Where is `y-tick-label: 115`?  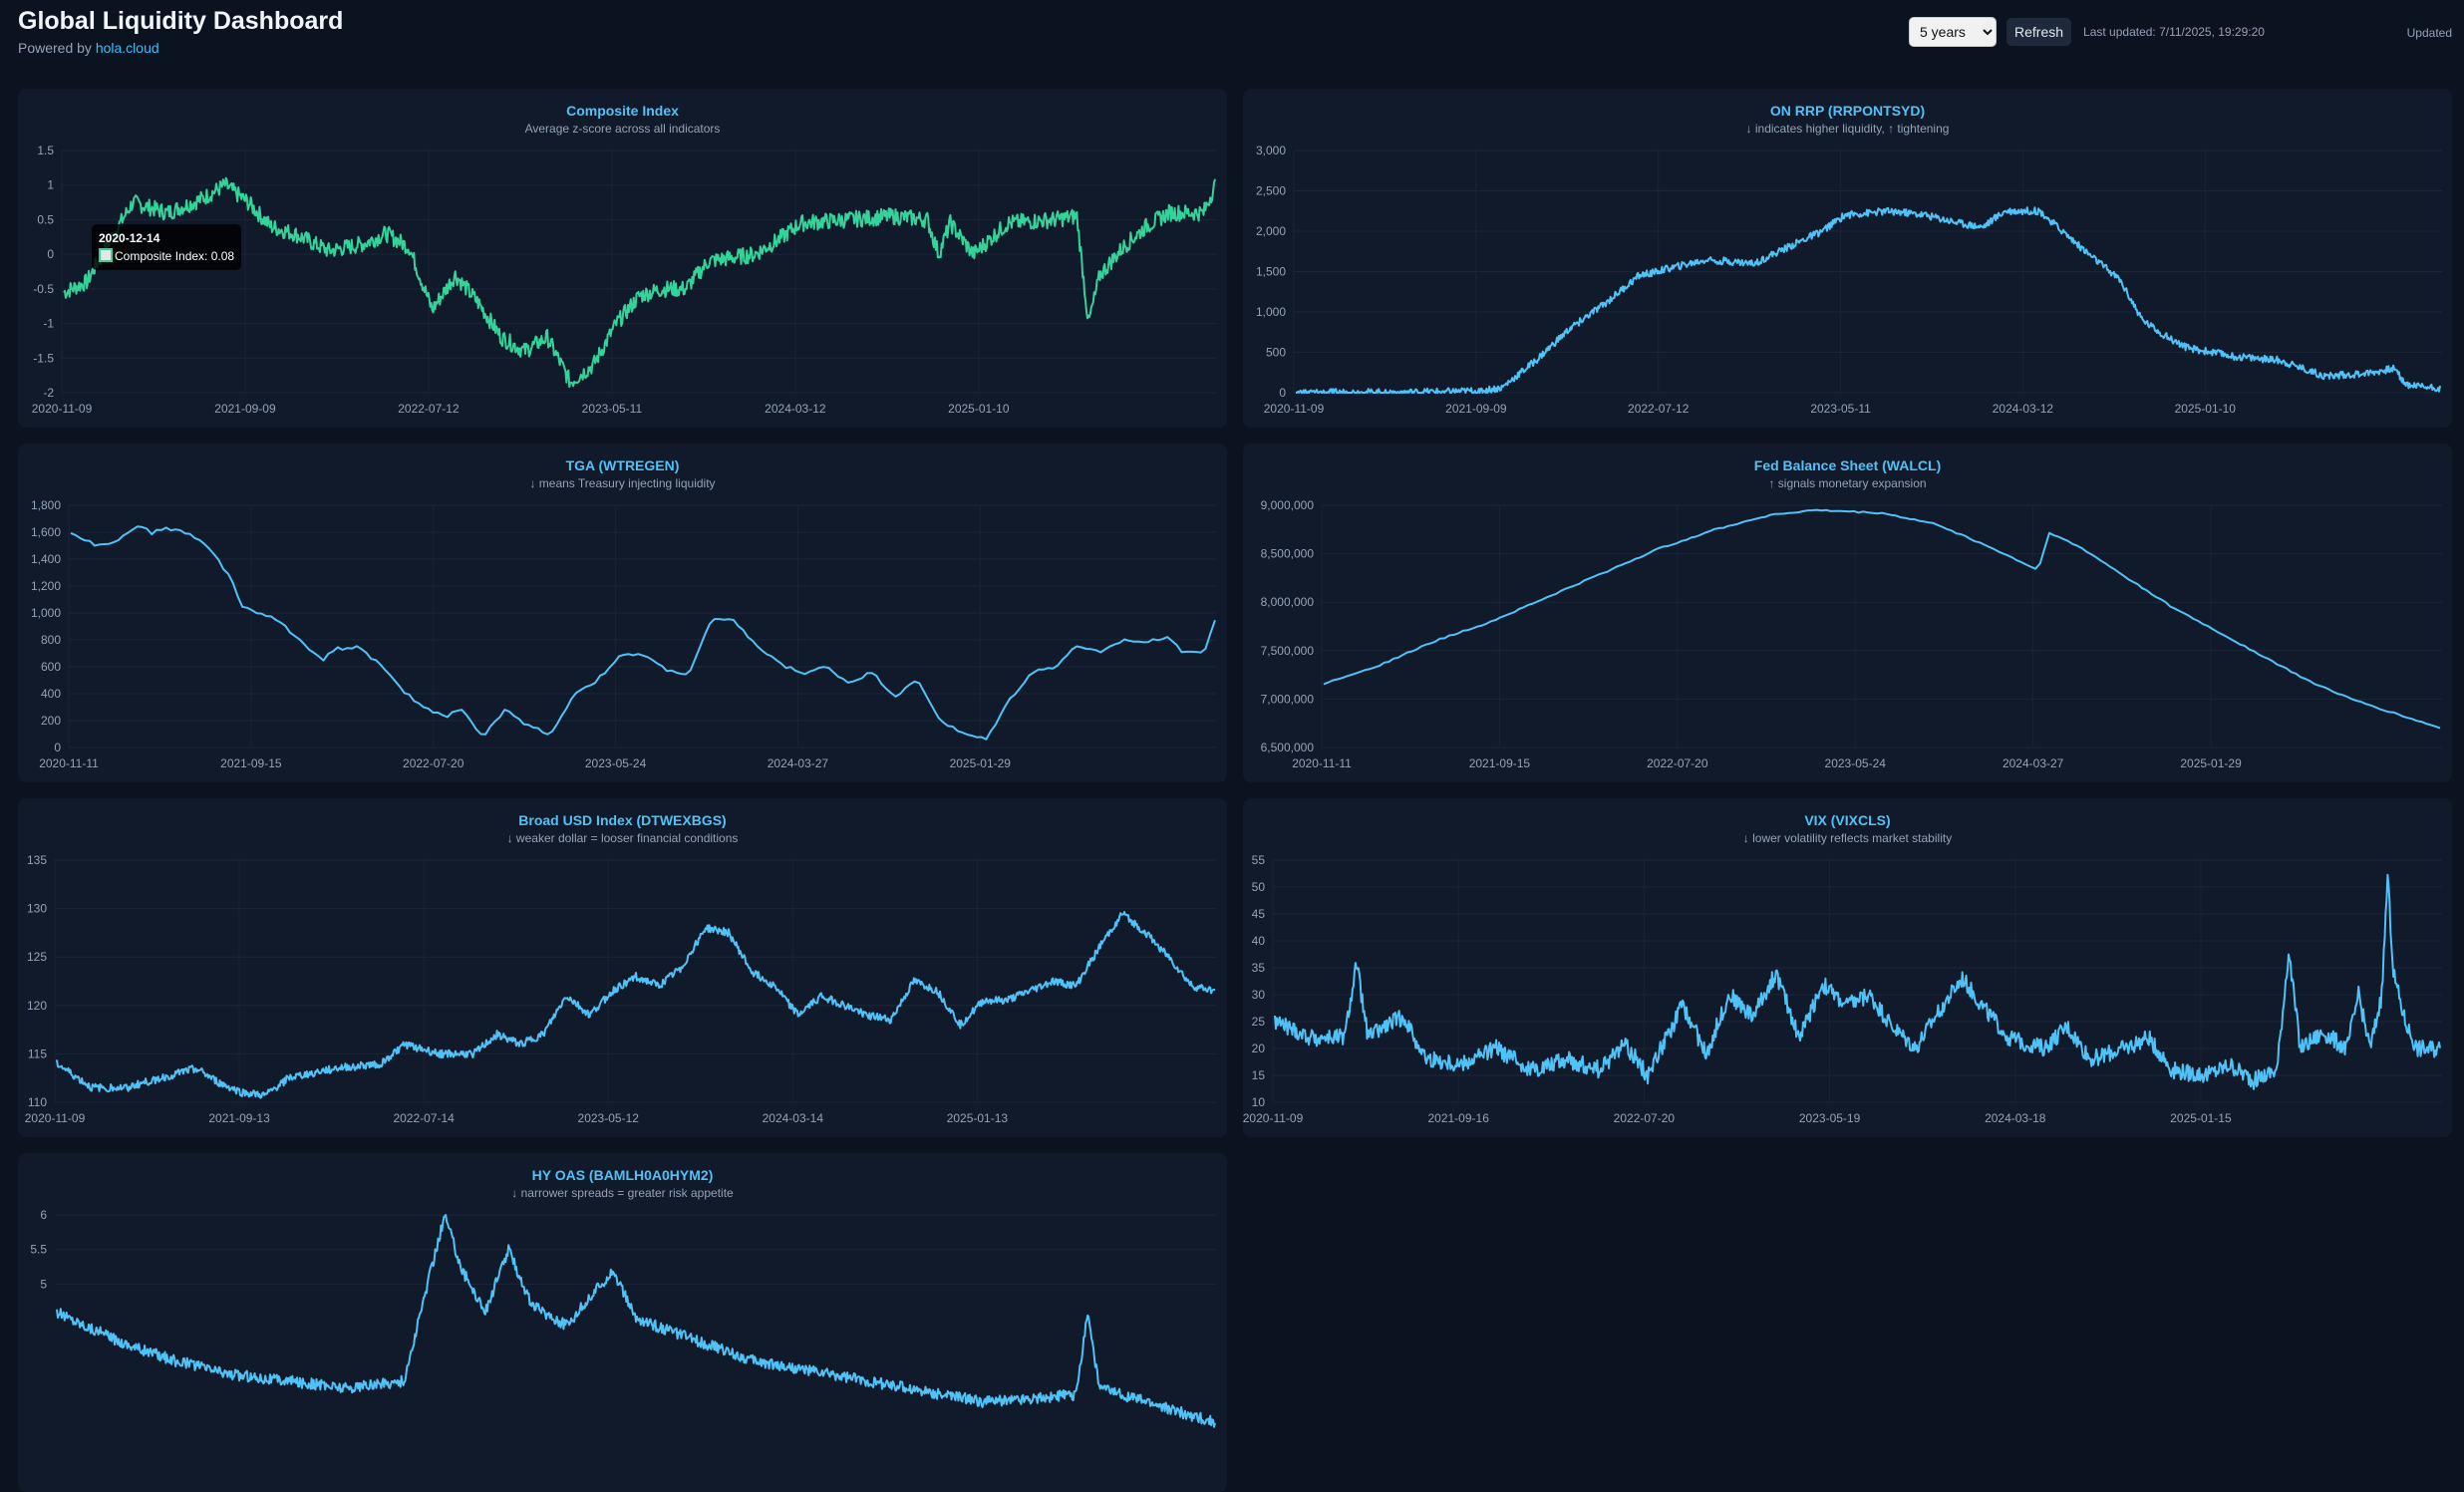 y-tick-label: 115 is located at coordinates (38, 1053).